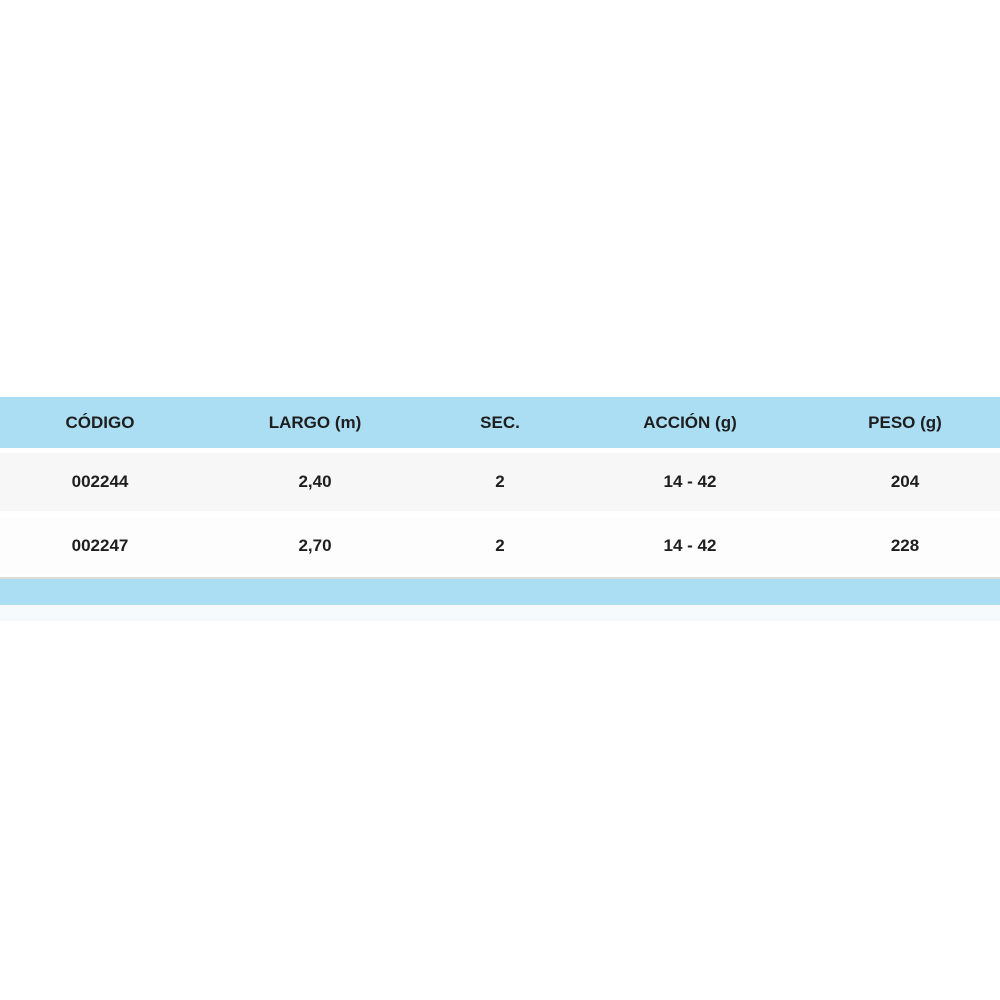 Image resolution: width=1000 pixels, height=1000 pixels. I want to click on cell-largo: 2,70, so click(315, 543).